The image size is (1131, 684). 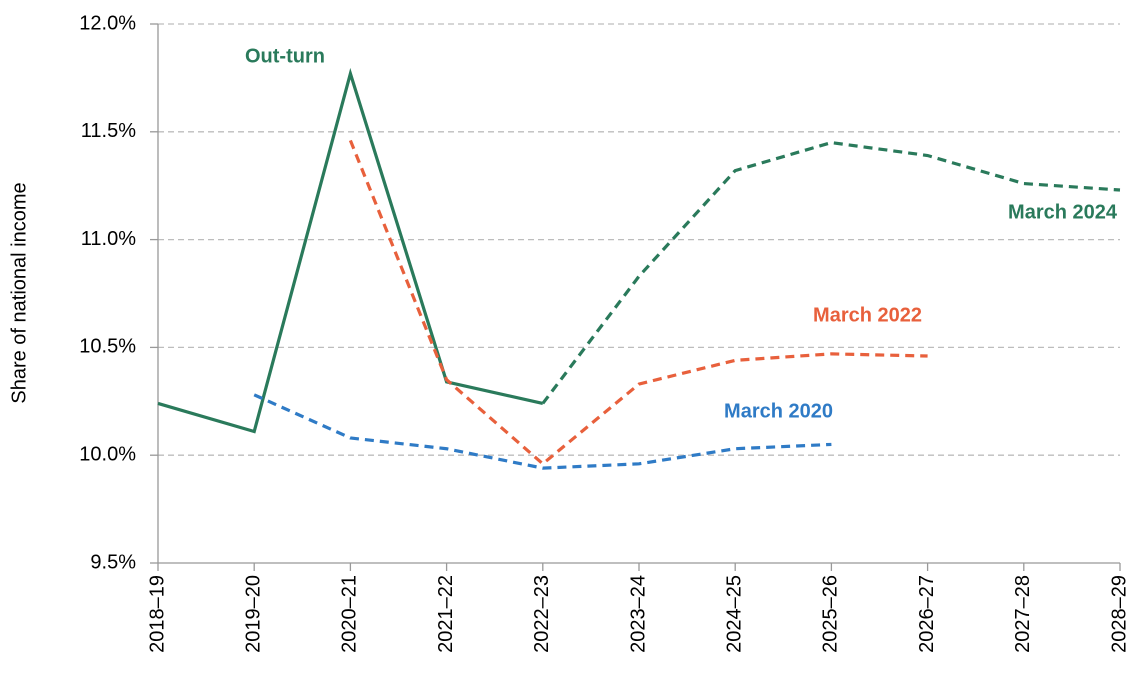 I want to click on x-tick-label: 2023–24, so click(x=638, y=614).